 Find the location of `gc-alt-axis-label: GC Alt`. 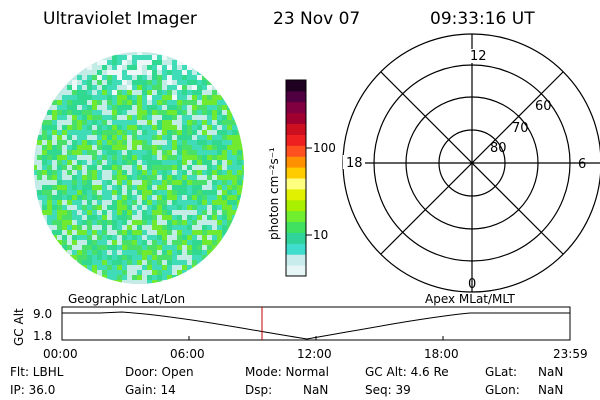

gc-alt-axis-label: GC Alt is located at coordinates (19, 327).